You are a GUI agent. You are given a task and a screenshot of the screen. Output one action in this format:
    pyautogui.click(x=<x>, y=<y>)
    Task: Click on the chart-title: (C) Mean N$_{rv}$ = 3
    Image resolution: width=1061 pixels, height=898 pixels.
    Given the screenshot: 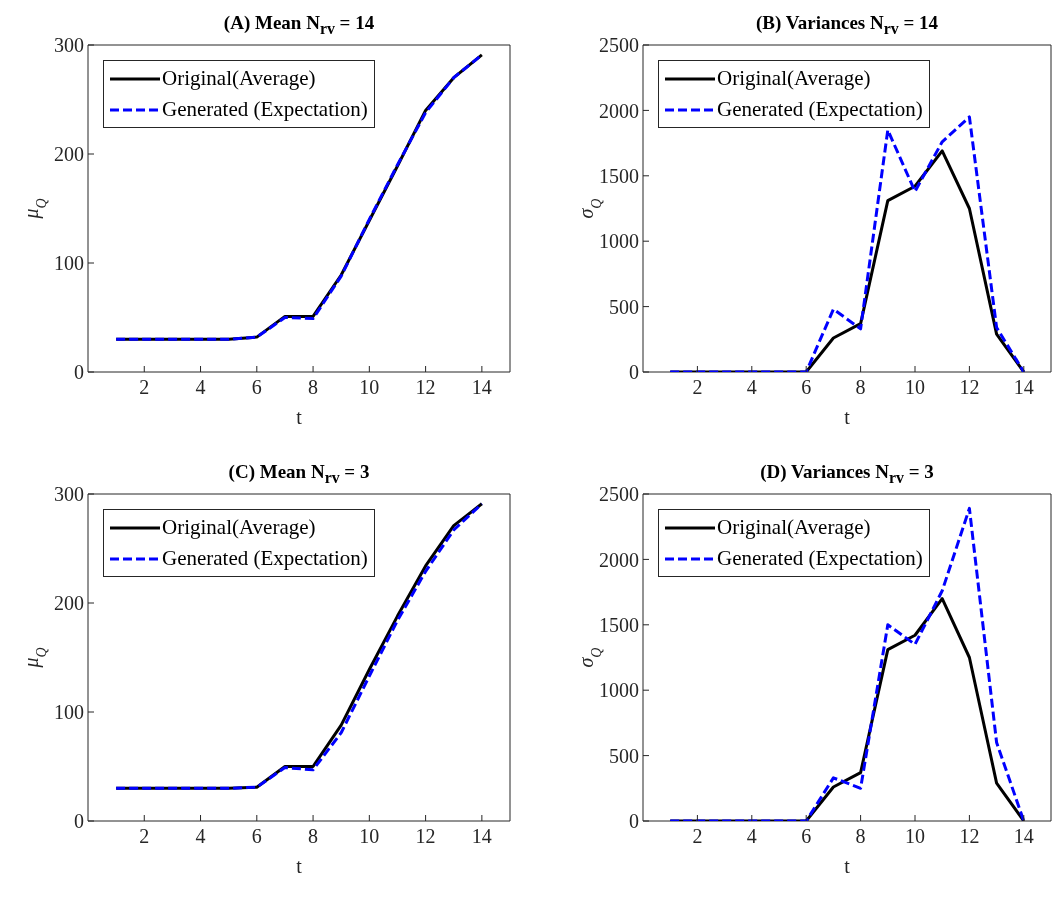 What is the action you would take?
    pyautogui.click(x=299, y=473)
    